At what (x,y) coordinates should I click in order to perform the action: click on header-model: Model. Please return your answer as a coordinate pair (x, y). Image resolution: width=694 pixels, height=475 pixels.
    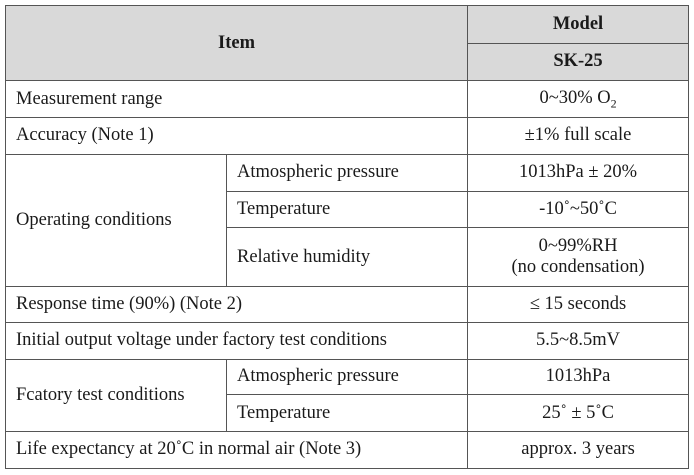
    Looking at the image, I should click on (578, 24).